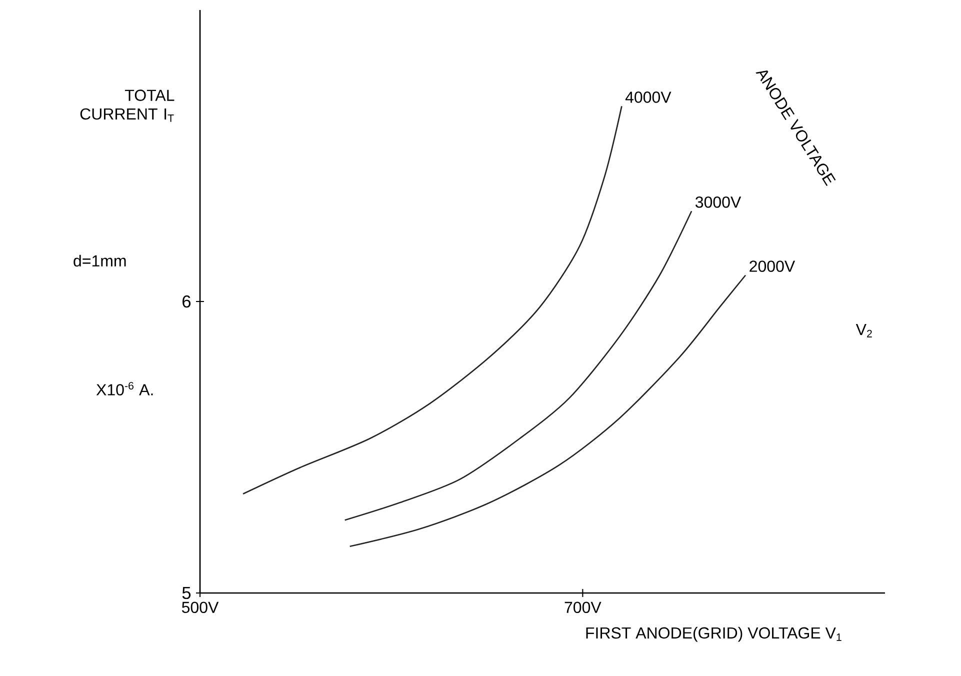  I want to click on series-label: 2000V, so click(773, 266).